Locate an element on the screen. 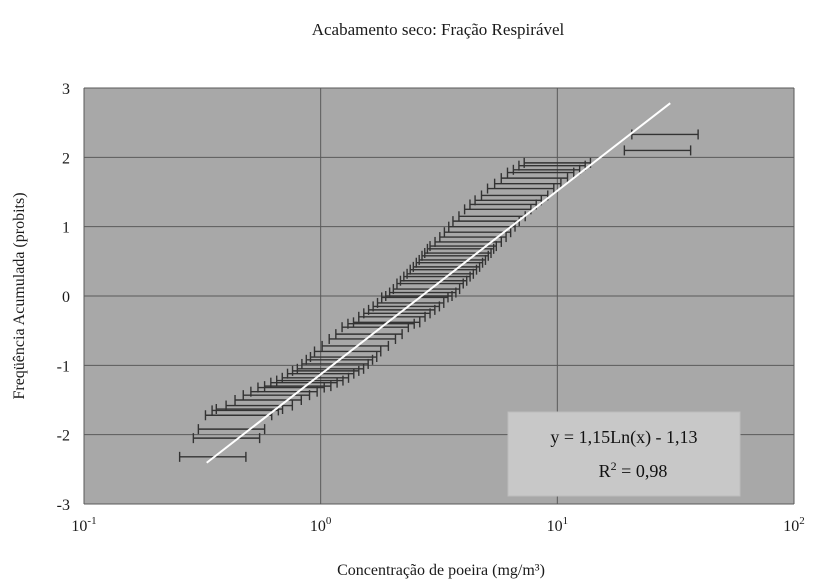  x-tick-label: 10² is located at coordinates (794, 525).